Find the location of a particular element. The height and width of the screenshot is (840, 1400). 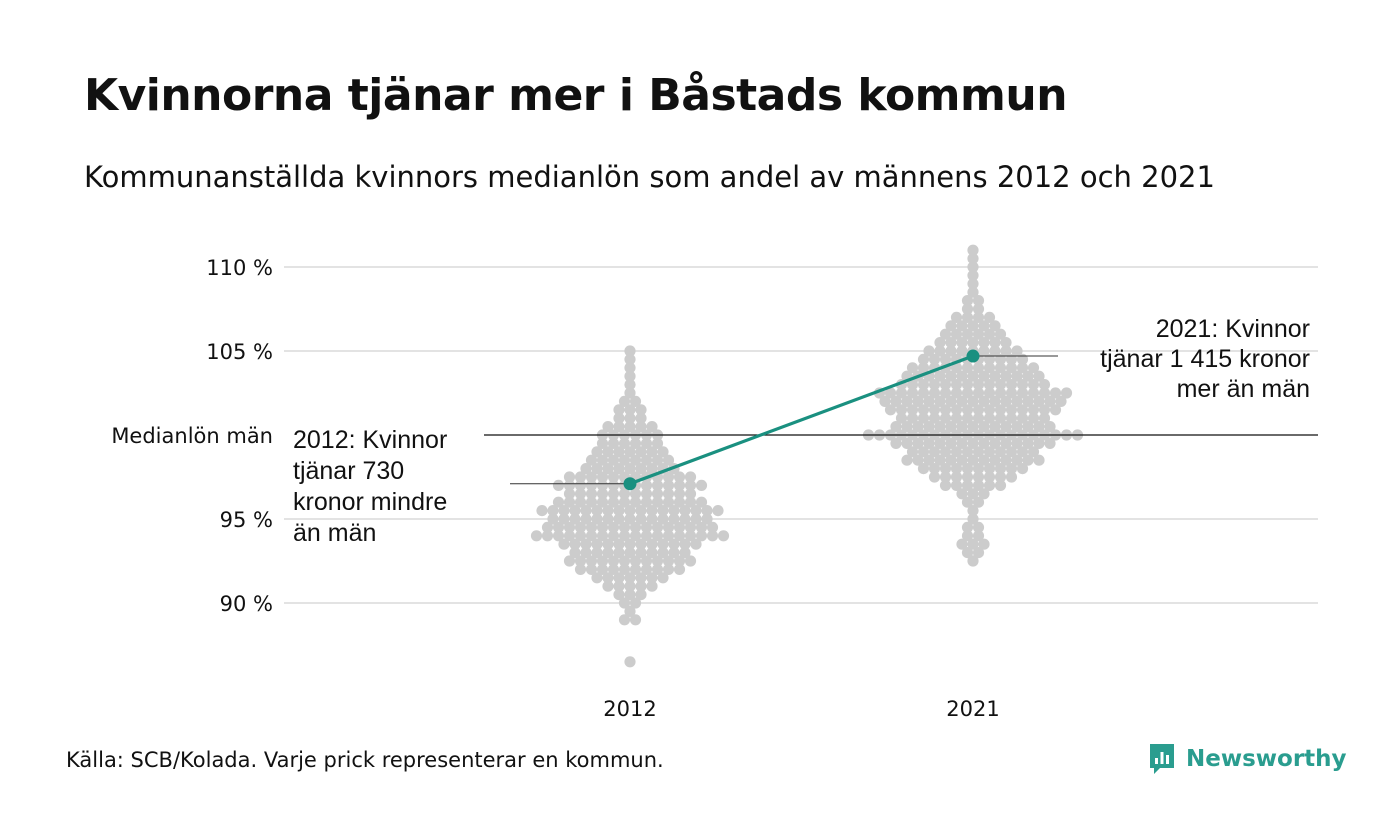

y-tick-label: 90 % is located at coordinates (246, 604).